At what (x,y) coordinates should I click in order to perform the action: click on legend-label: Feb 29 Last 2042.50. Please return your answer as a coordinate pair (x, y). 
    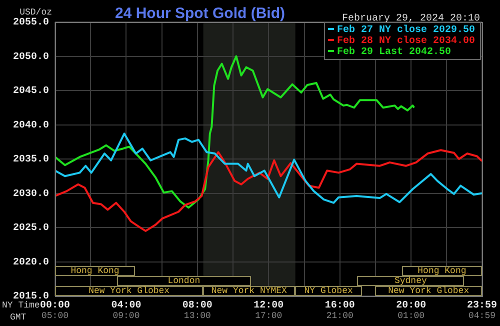
    Looking at the image, I should click on (394, 52).